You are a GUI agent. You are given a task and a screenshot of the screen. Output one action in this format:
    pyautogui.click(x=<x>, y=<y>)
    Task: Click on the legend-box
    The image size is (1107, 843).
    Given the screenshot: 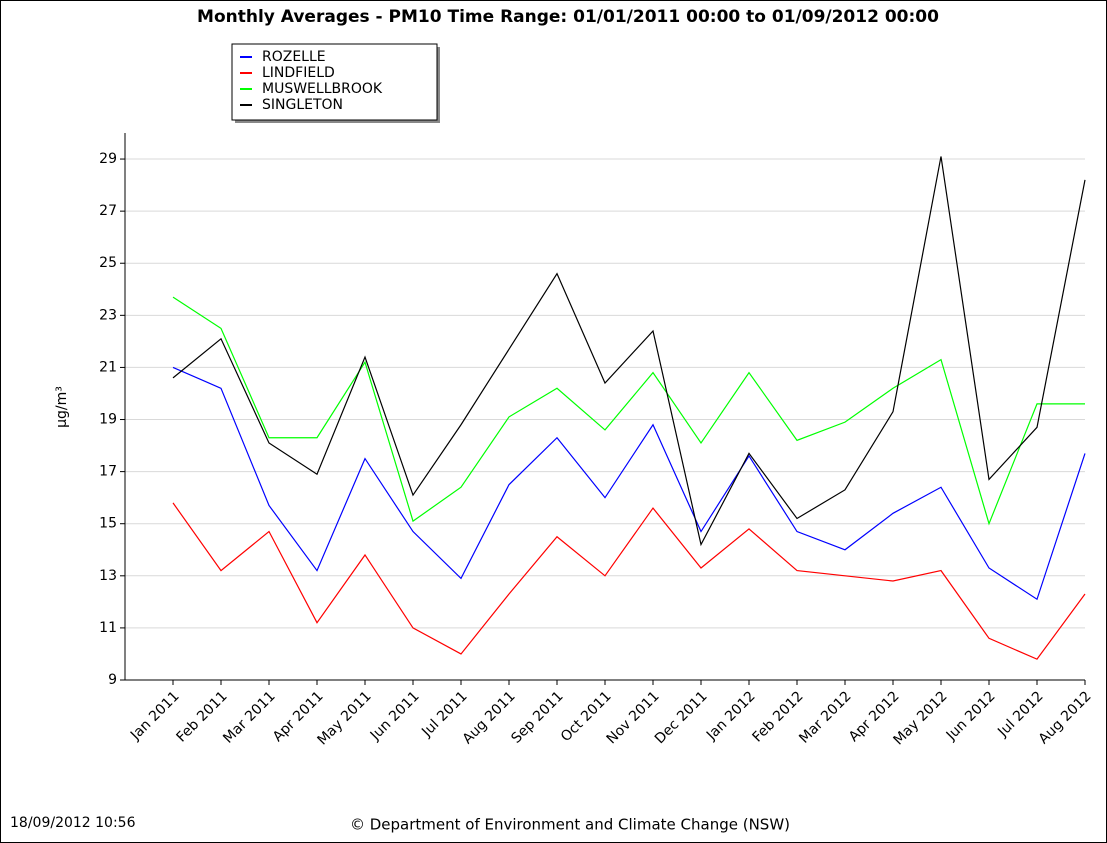 What is the action you would take?
    pyautogui.click(x=334, y=82)
    